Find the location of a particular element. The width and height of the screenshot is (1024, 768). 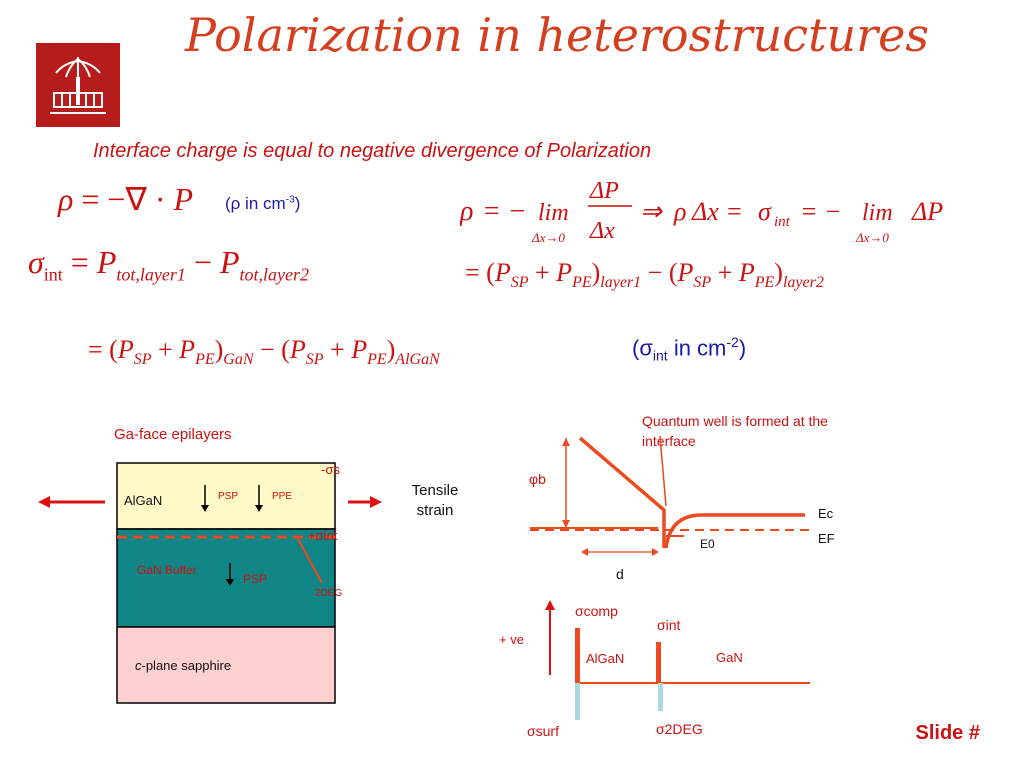

sigma-2deg-label: σ2DEG is located at coordinates (679, 729).